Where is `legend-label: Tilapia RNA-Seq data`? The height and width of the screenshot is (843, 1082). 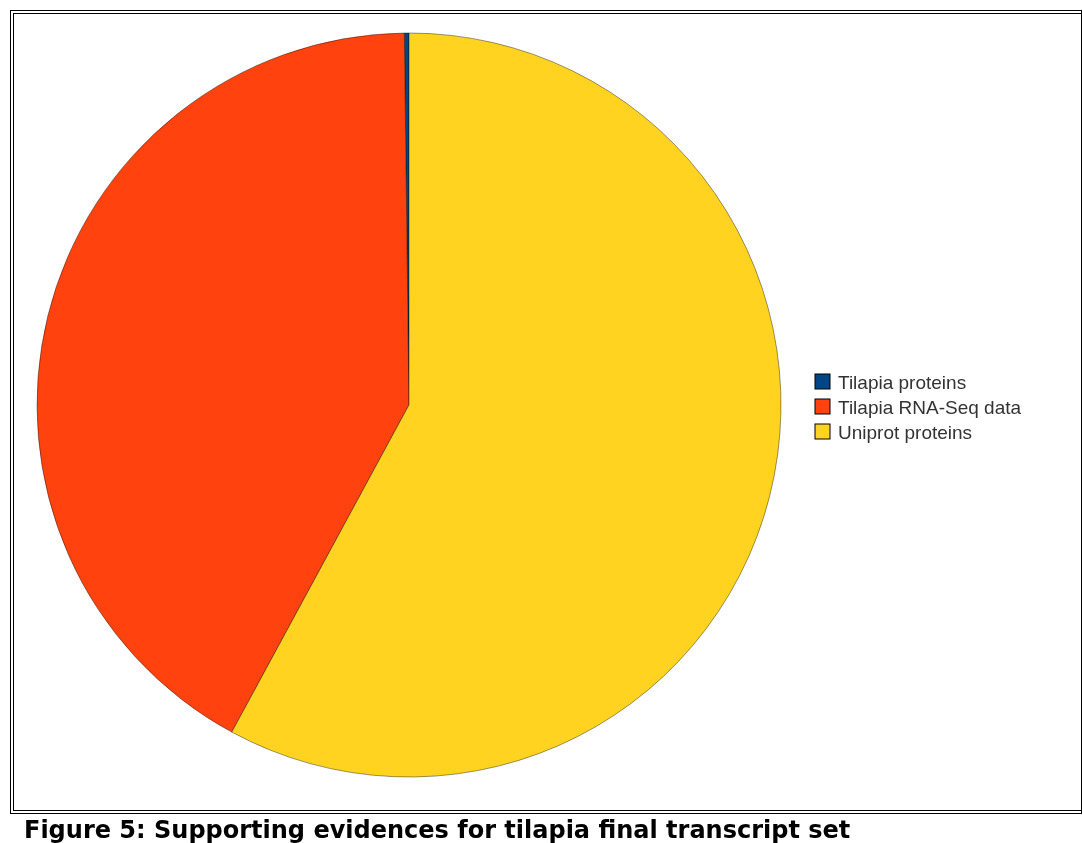
legend-label: Tilapia RNA-Seq data is located at coordinates (930, 407).